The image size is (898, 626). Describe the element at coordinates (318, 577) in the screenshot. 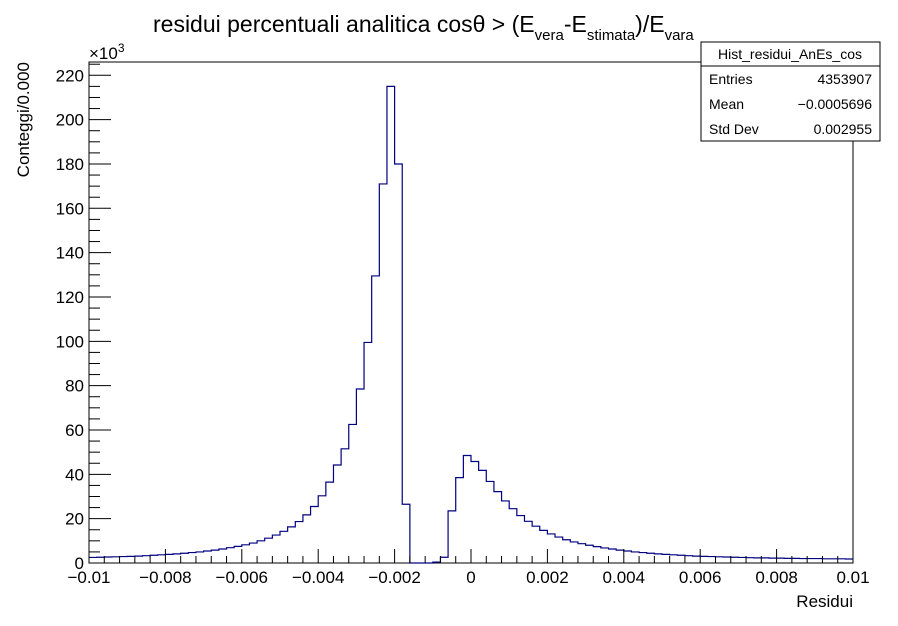

I see `x-tick-label: −0.004` at that location.